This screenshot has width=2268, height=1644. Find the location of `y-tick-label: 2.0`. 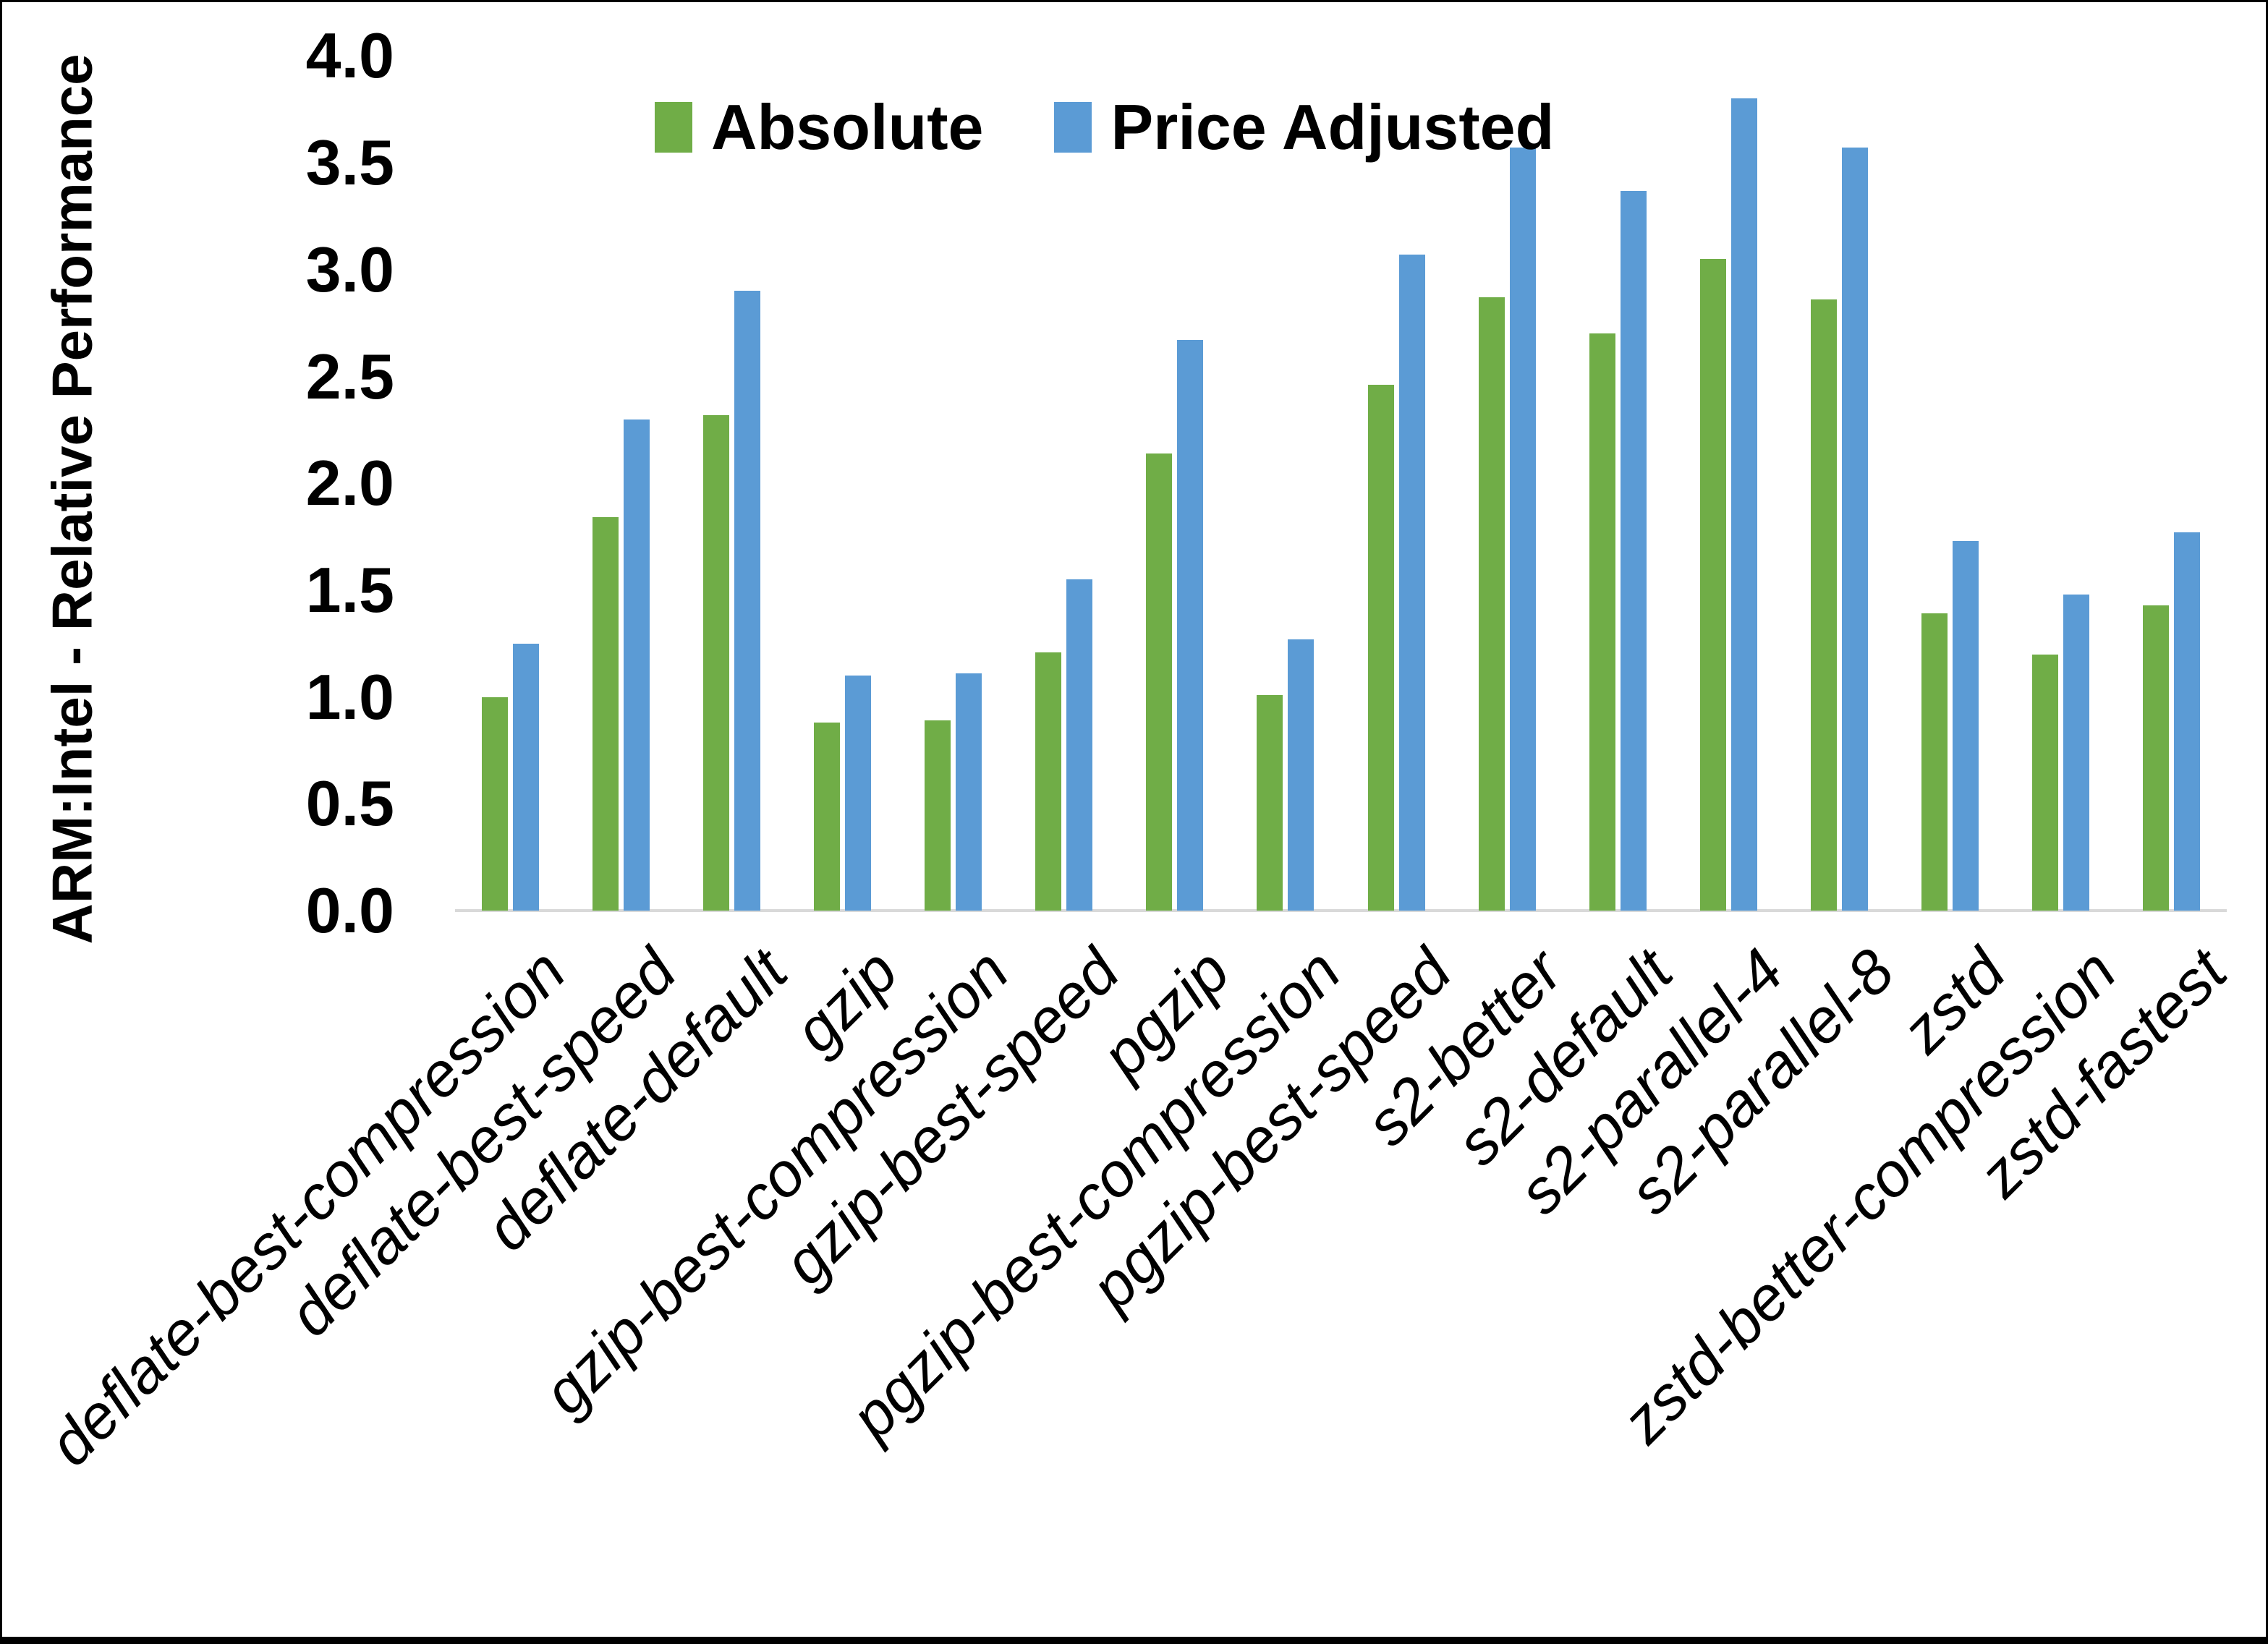

y-tick-label: 2.0 is located at coordinates (349, 483).